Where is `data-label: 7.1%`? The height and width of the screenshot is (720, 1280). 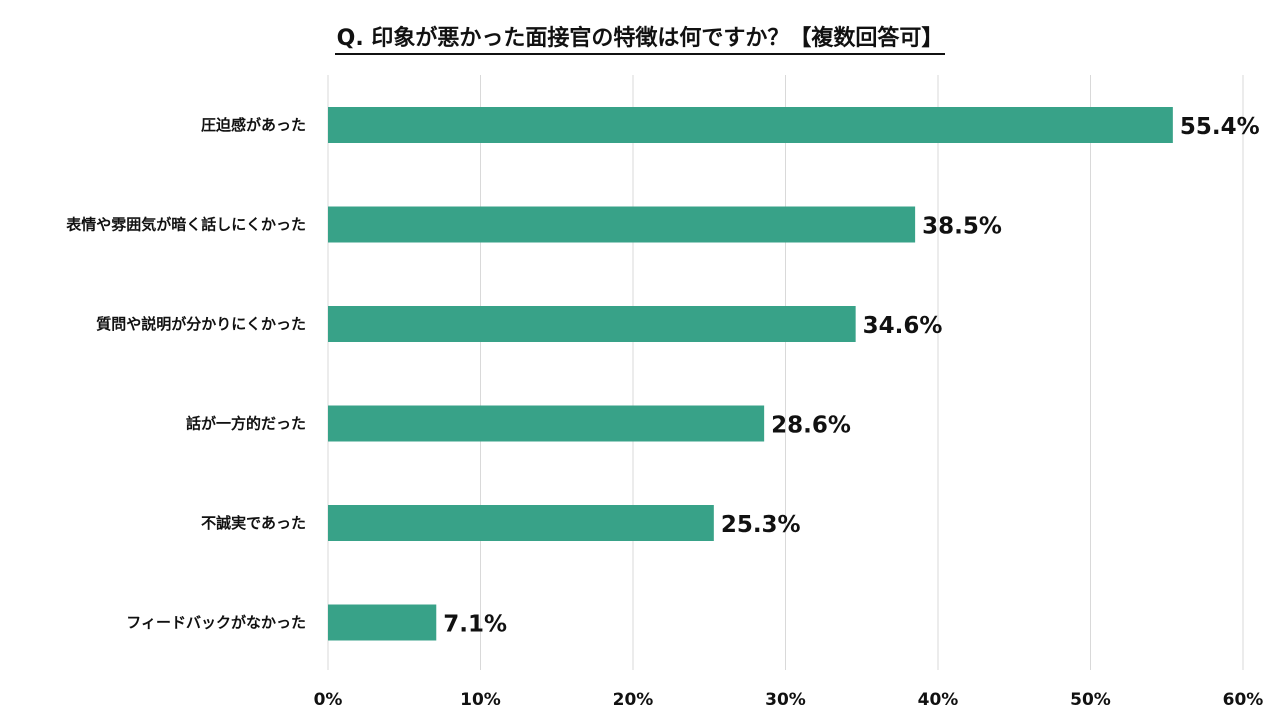
data-label: 7.1% is located at coordinates (475, 625).